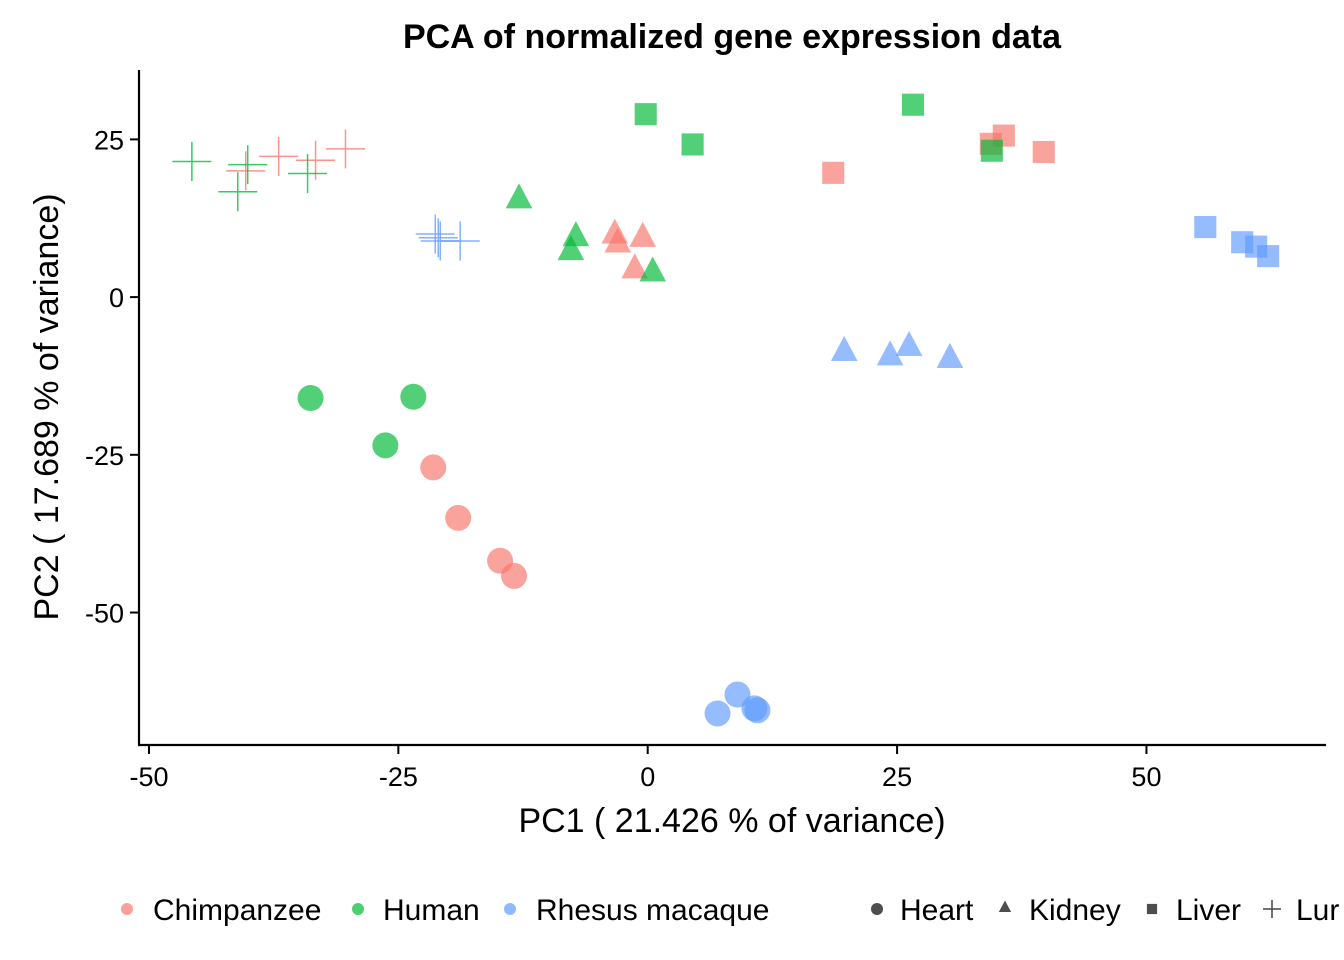 This screenshot has width=1344, height=960. What do you see at coordinates (431, 910) in the screenshot?
I see `legend-label-human: Human` at bounding box center [431, 910].